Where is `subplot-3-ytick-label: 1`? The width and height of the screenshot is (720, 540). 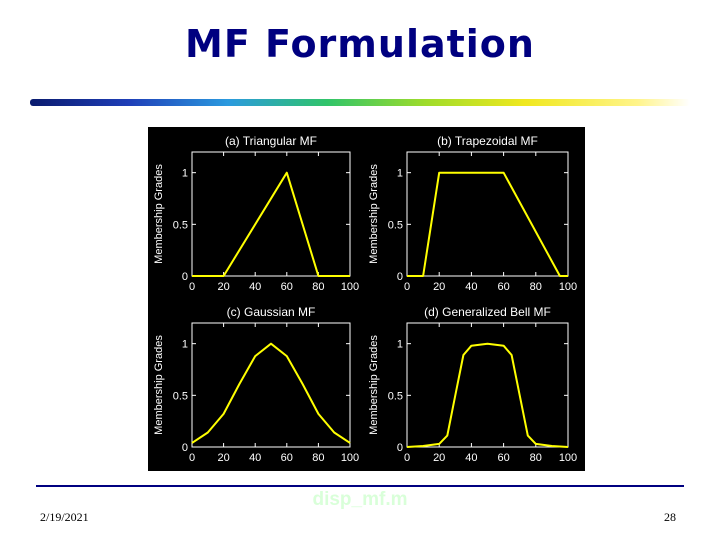
subplot-3-ytick-label: 1 is located at coordinates (185, 345).